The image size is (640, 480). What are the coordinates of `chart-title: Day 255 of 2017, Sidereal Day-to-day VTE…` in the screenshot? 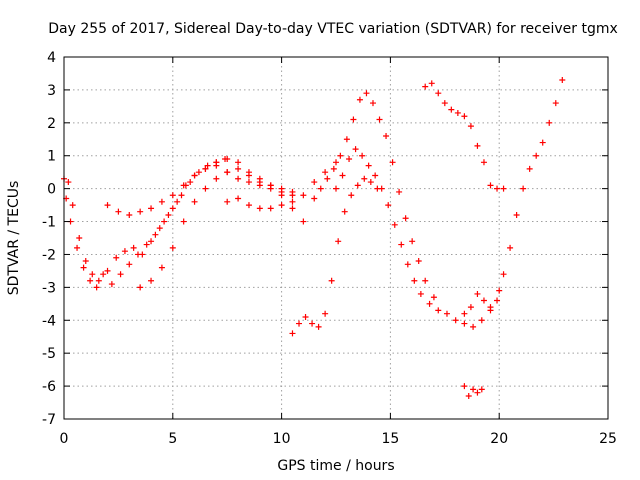 It's located at (333, 29).